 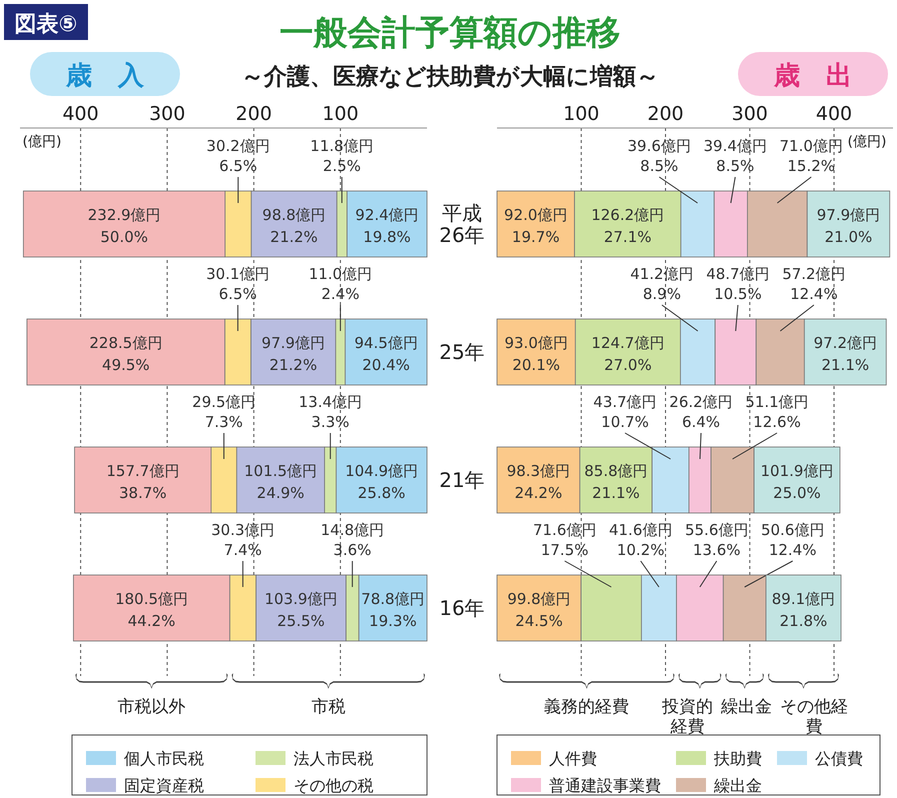 I want to click on value-label: 26.2億円 6.4%, so click(x=701, y=412).